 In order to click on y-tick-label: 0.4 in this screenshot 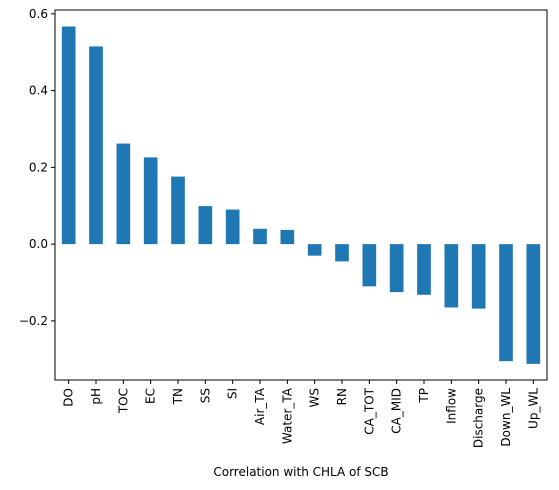, I will do `click(38, 91)`.